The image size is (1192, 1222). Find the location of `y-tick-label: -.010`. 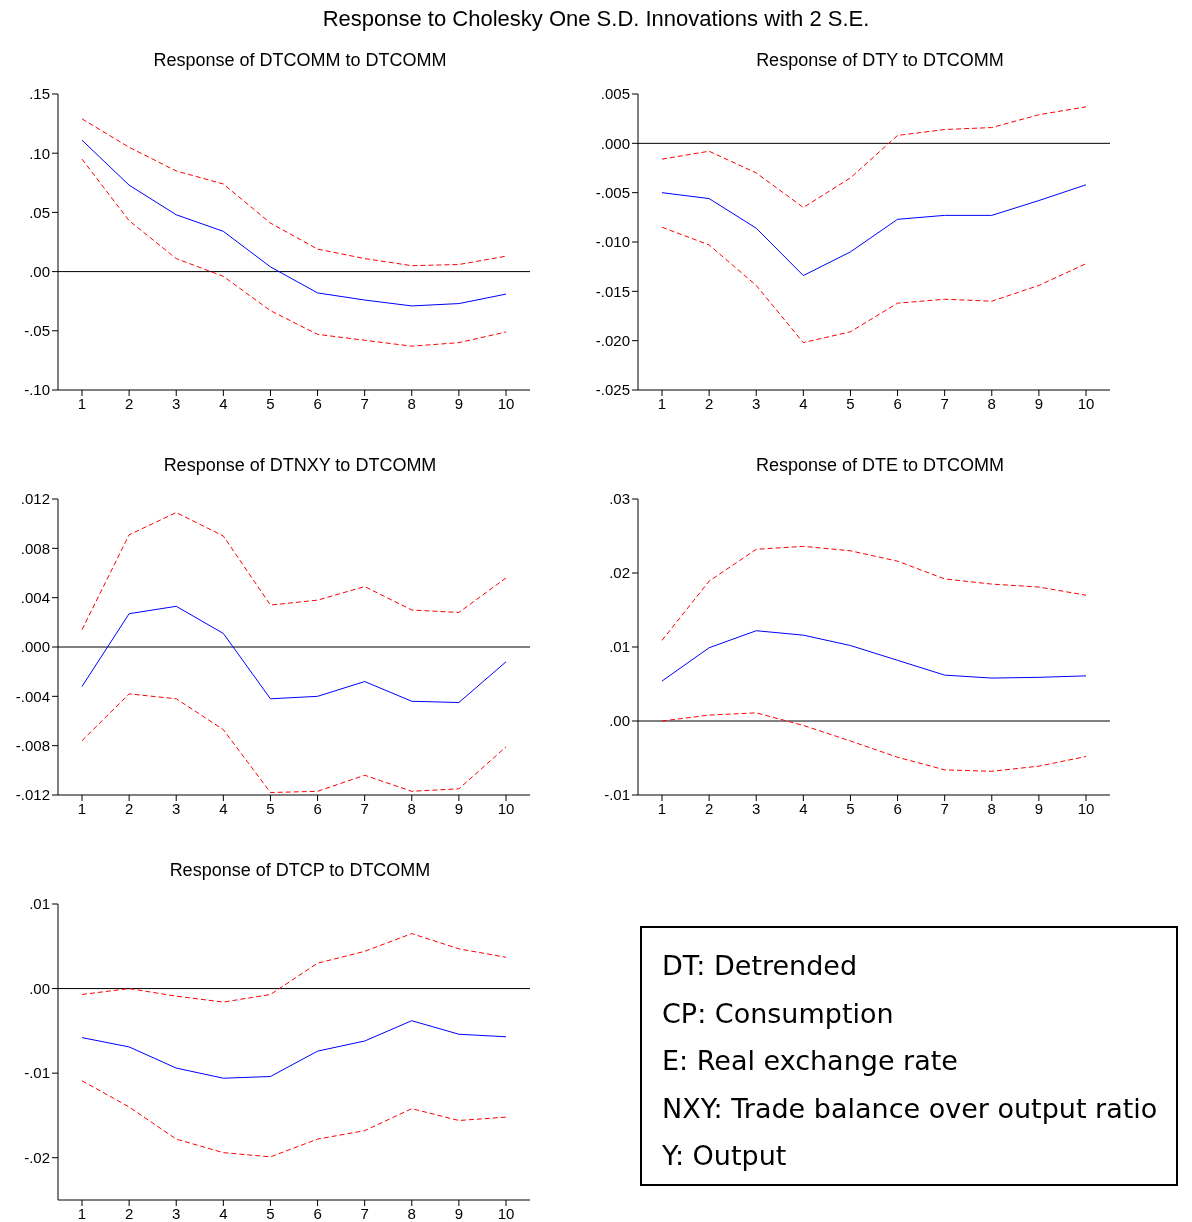

y-tick-label: -.010 is located at coordinates (612, 242).